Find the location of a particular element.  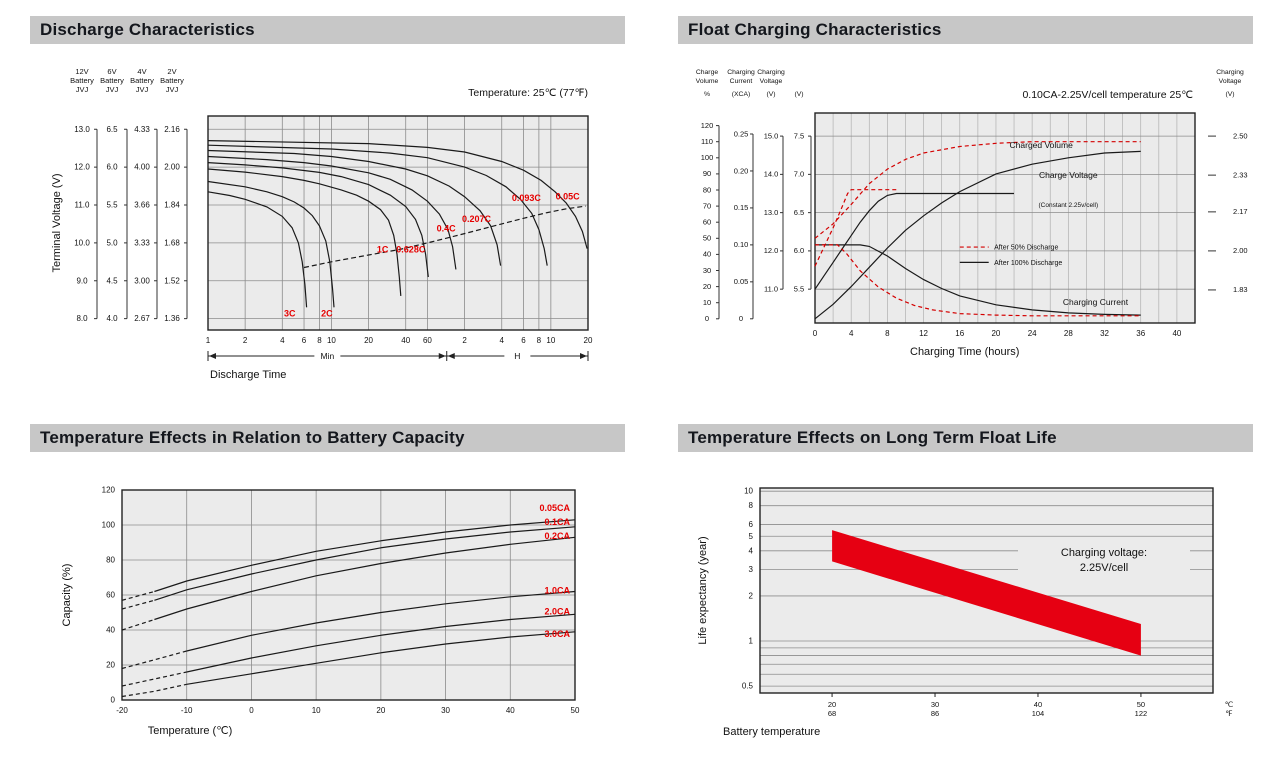

scale-header: JVJ is located at coordinates (82, 89).